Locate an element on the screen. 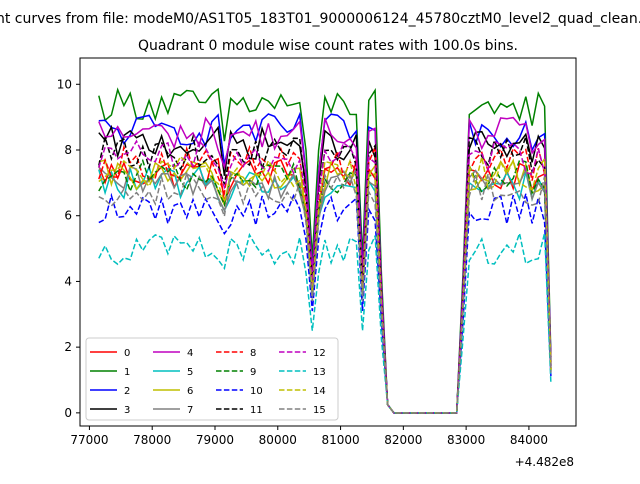  x-tick-label: 83000 is located at coordinates (466, 440).